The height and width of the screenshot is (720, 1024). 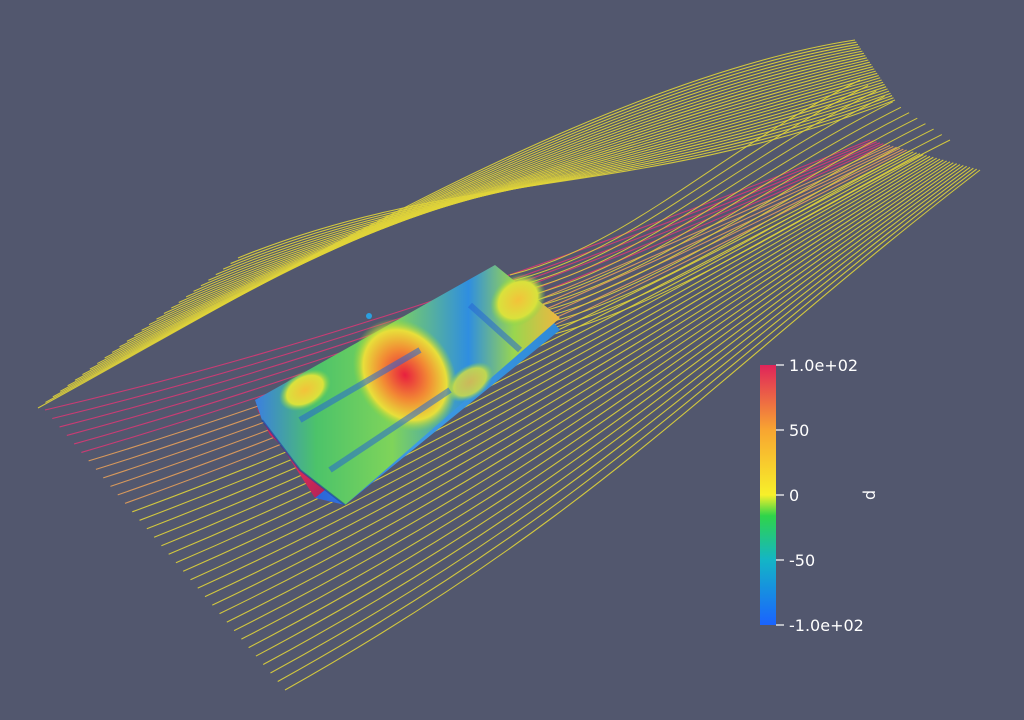 What do you see at coordinates (799, 430) in the screenshot?
I see `colorbar-tick-label: 50` at bounding box center [799, 430].